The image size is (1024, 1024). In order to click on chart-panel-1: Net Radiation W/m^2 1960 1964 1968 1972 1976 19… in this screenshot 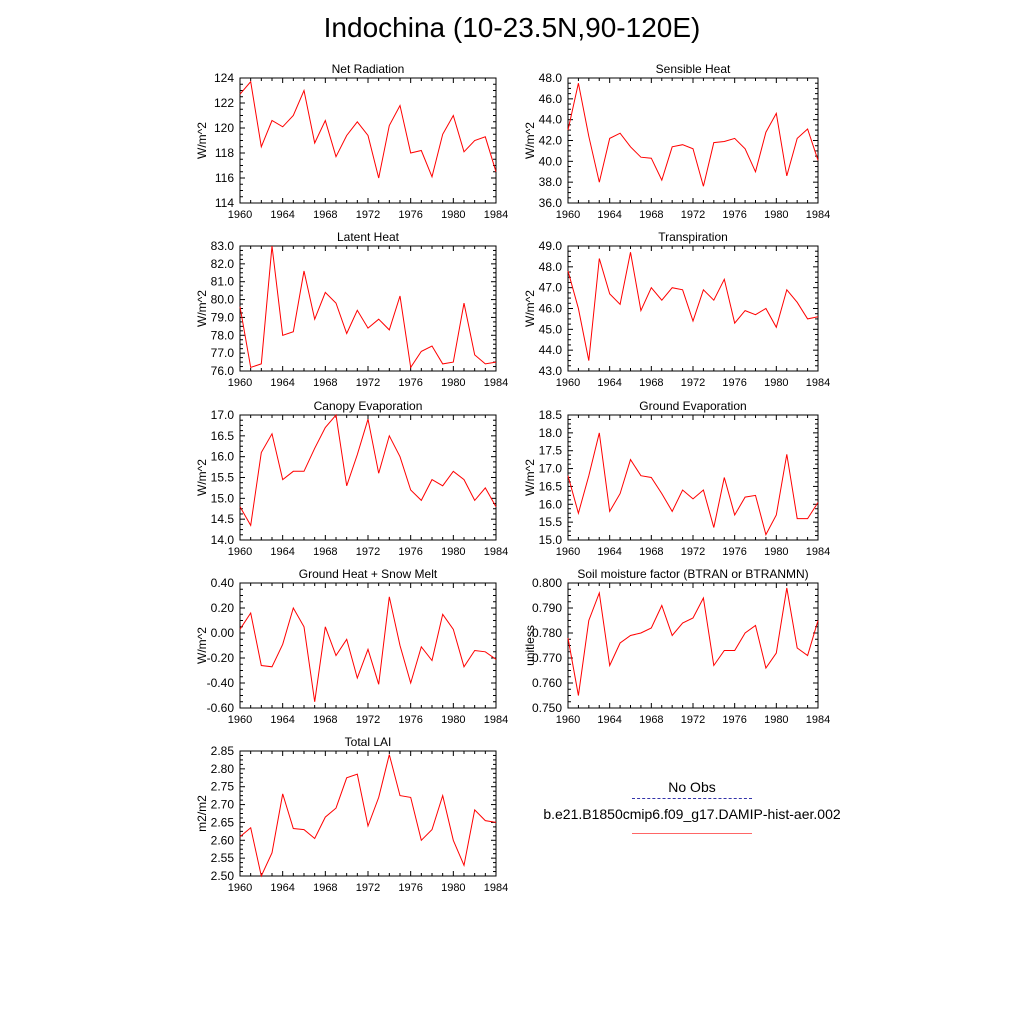, I will do `click(351, 141)`.